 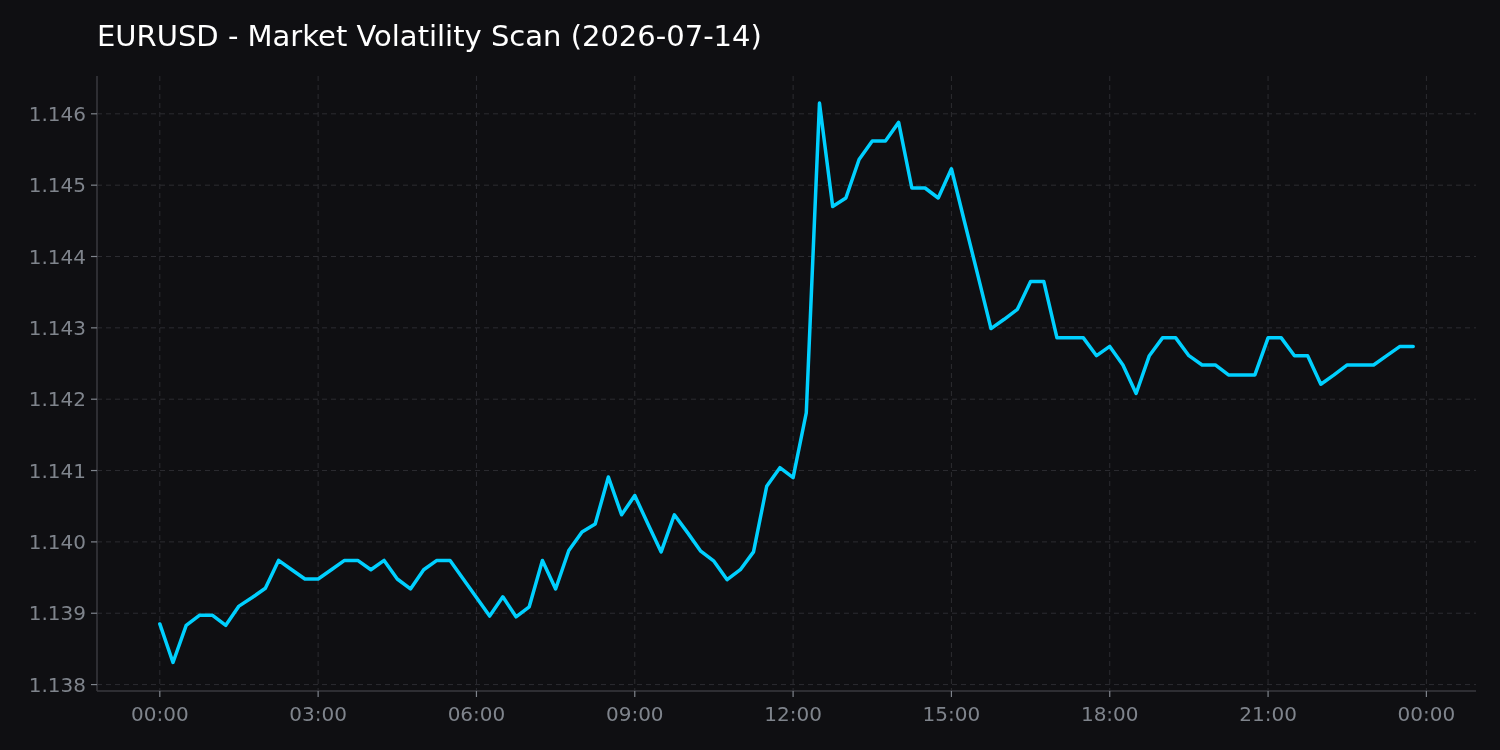 I want to click on x-tick-label: 18:00, so click(x=1109, y=714).